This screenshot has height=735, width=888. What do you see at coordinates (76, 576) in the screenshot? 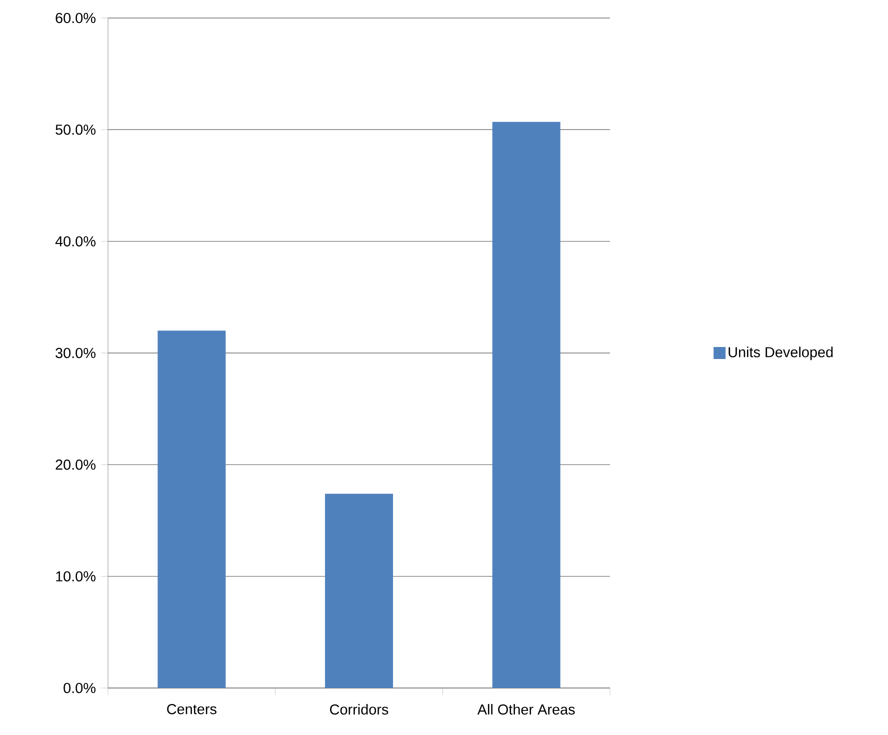
I see `y-tick-label: 10.0%` at bounding box center [76, 576].